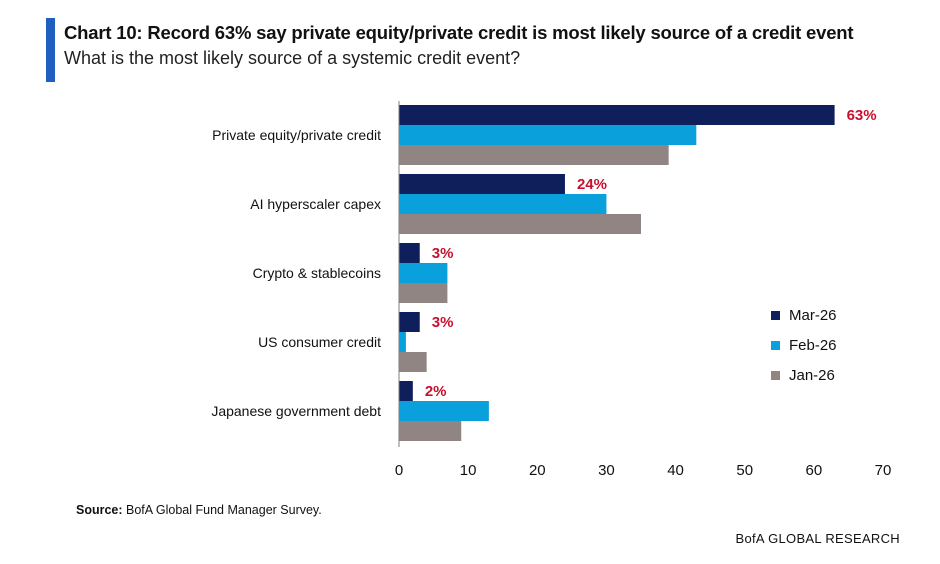  What do you see at coordinates (222, 510) in the screenshot?
I see `source-text: BofA Global Fund Manager Survey.` at bounding box center [222, 510].